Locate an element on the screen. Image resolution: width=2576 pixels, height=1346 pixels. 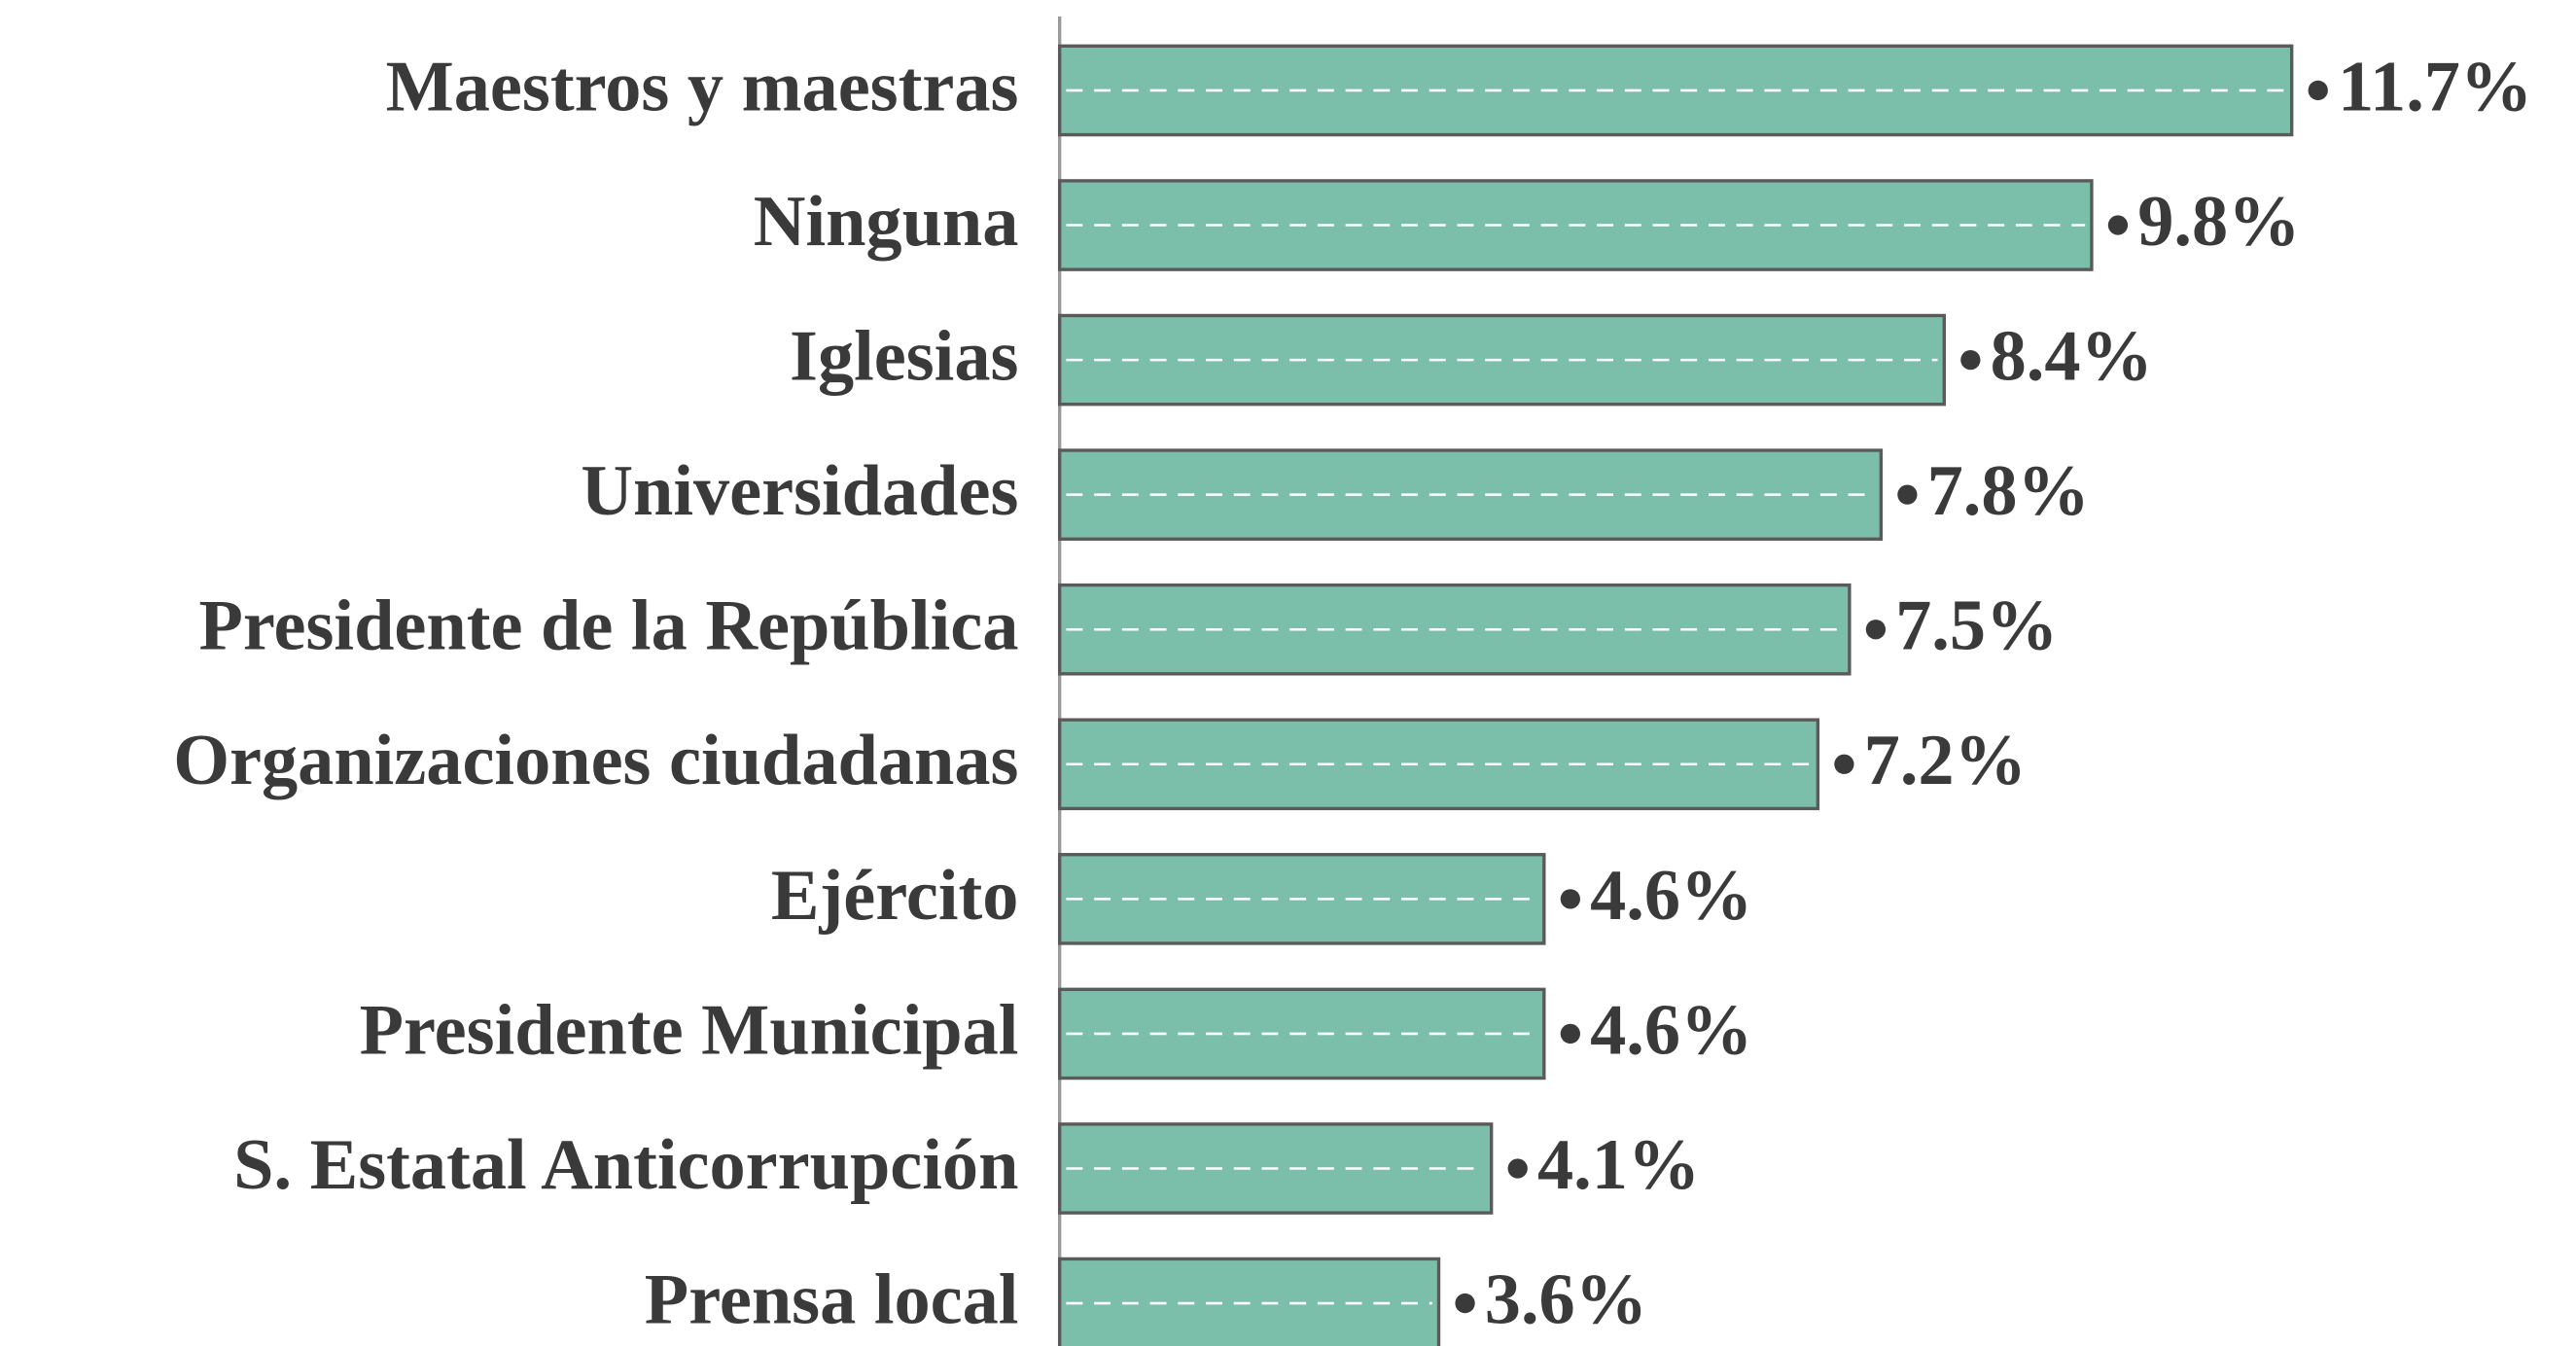
category-label: Organizaciones ciudadanas is located at coordinates (595, 760).